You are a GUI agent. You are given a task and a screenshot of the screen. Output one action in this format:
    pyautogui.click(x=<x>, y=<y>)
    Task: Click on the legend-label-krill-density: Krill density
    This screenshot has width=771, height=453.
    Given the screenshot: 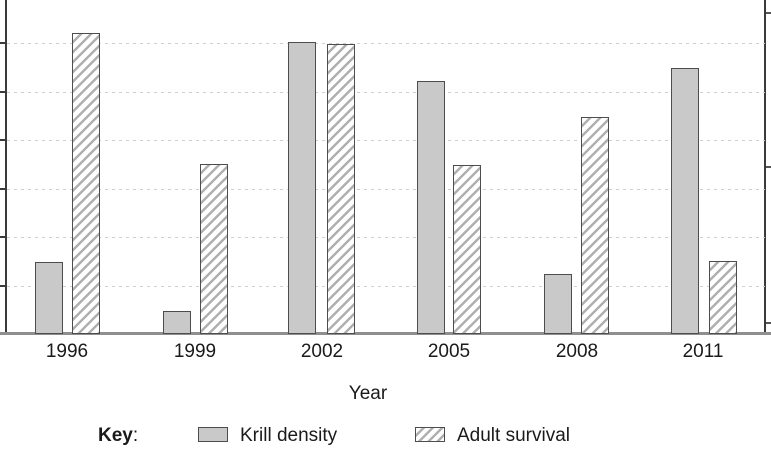 What is the action you would take?
    pyautogui.click(x=289, y=435)
    